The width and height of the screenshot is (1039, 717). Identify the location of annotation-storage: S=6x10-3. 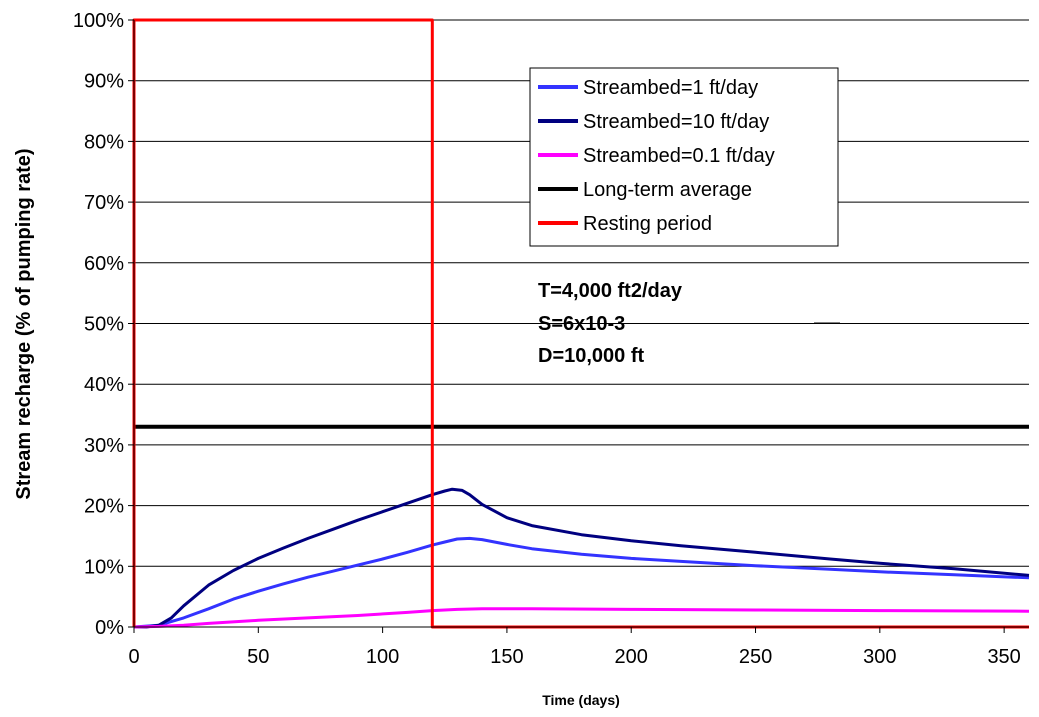
(581, 324).